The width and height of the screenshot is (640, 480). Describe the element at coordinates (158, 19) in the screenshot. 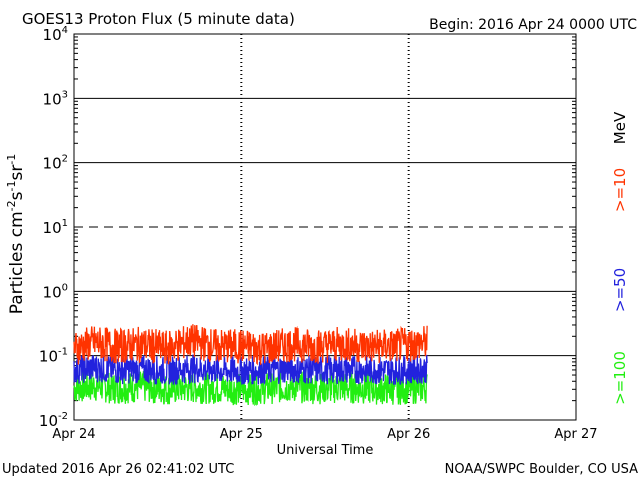

I see `chart-title: GOES13 Proton Flux (5 minute data)` at that location.